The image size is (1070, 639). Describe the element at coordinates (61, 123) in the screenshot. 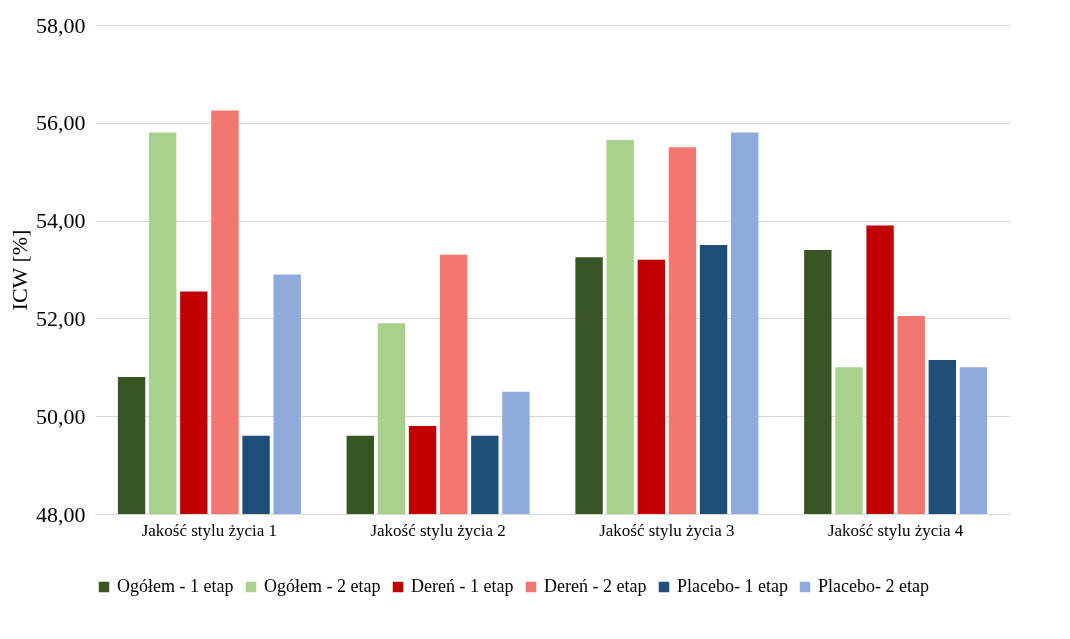

I see `y-tick-label: 56,00` at that location.